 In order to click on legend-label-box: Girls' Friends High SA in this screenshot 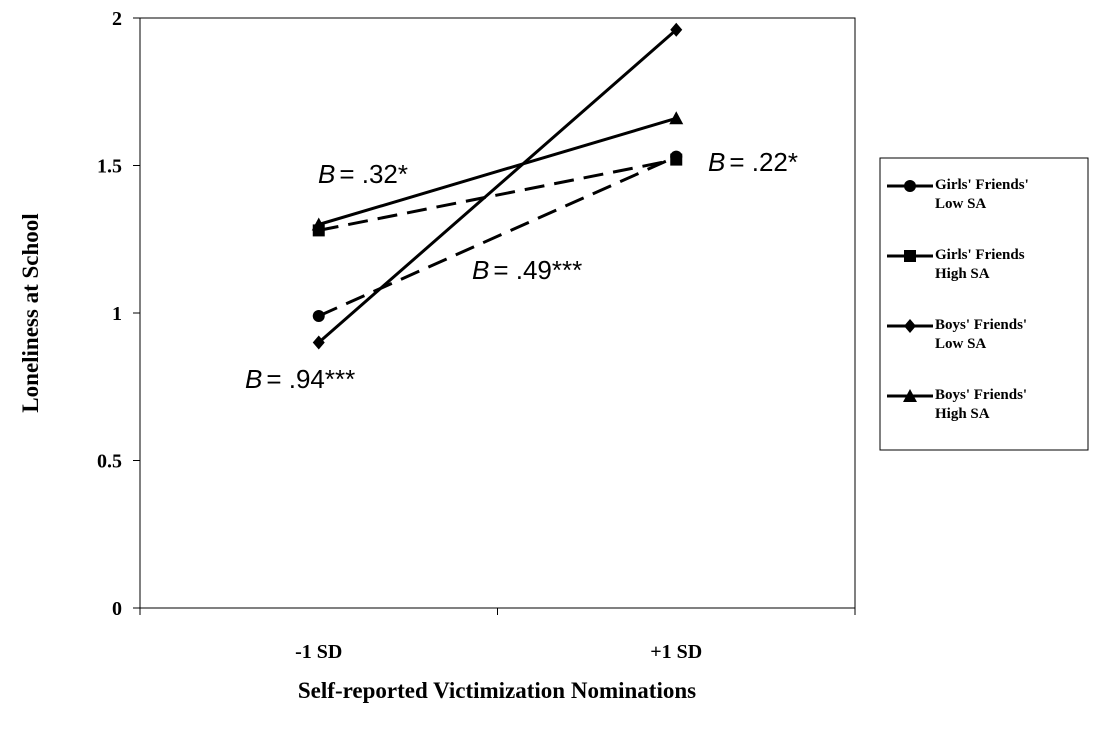, I will do `click(980, 264)`.